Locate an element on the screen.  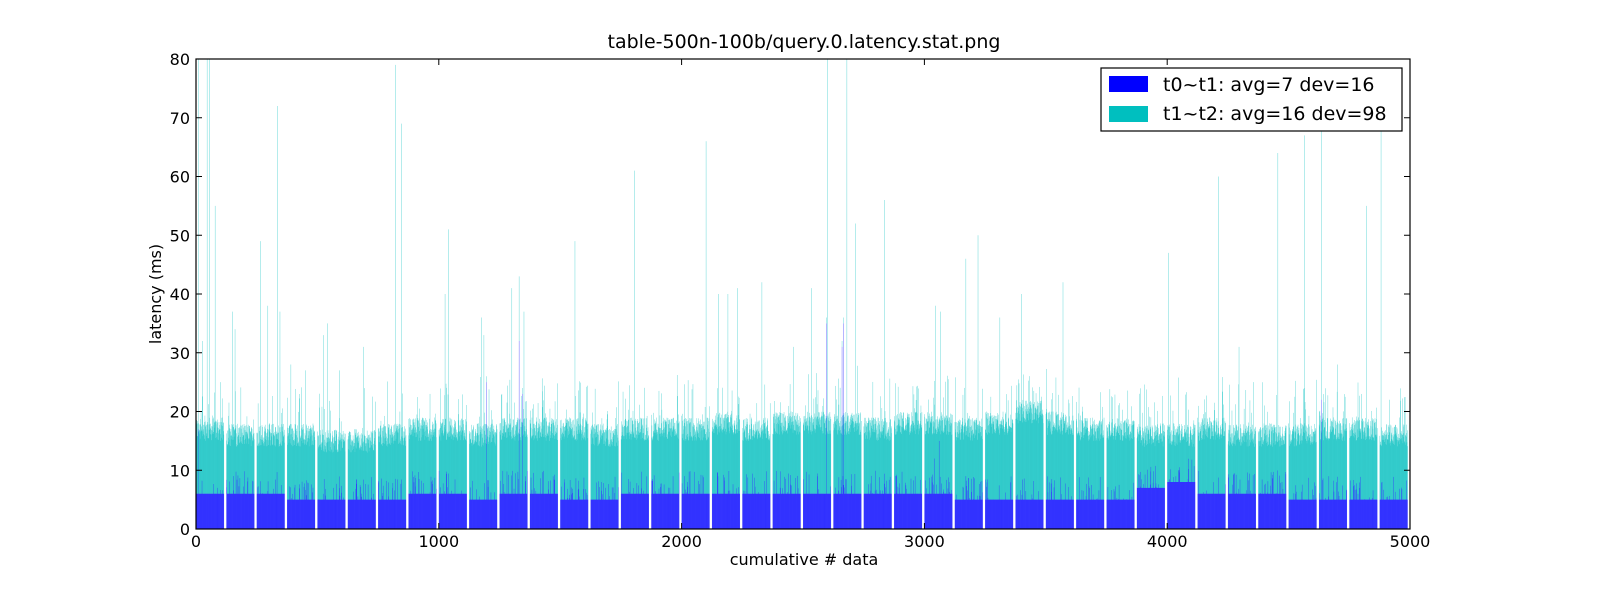
y-axis-label: latency (ms) is located at coordinates (155, 294).